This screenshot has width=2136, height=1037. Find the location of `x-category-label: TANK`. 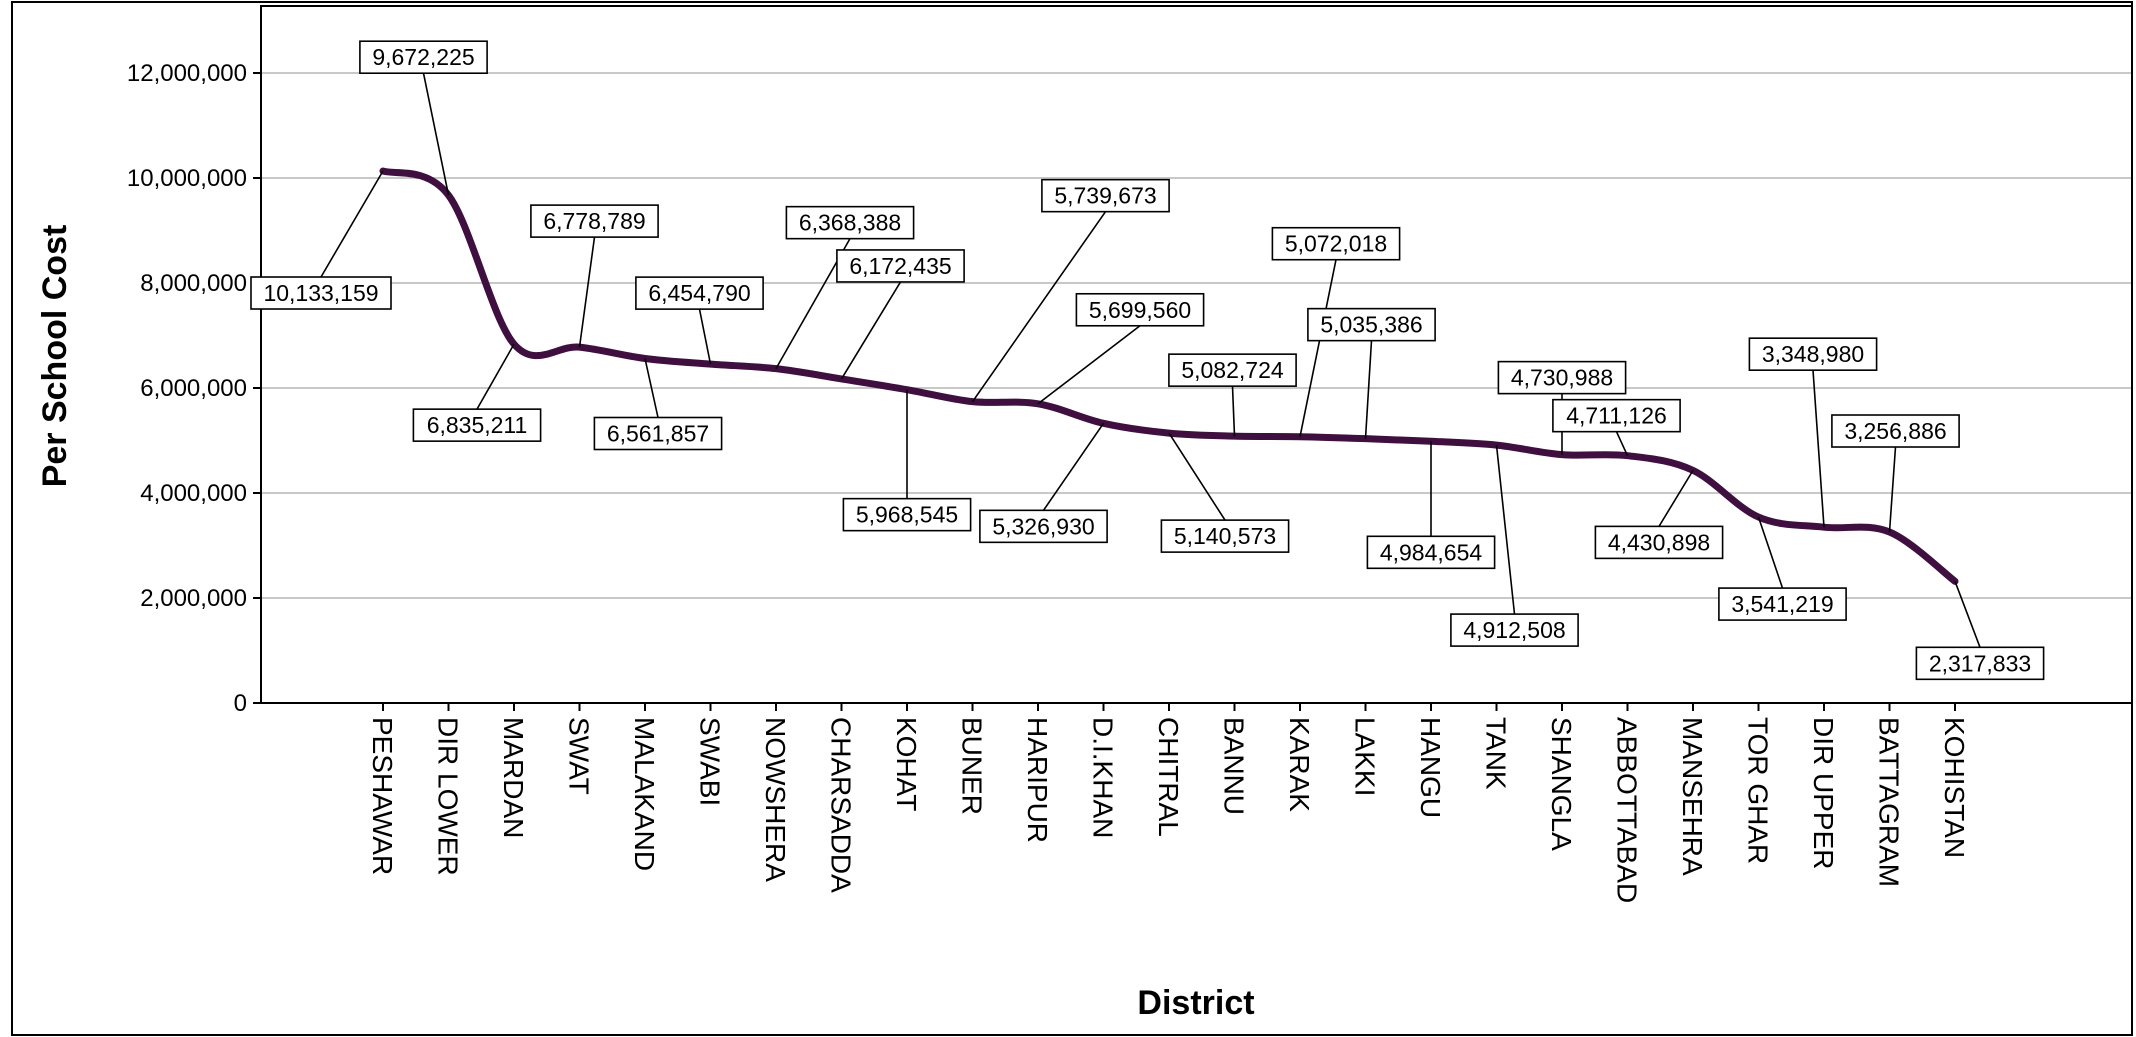

x-category-label: TANK is located at coordinates (1496, 753).